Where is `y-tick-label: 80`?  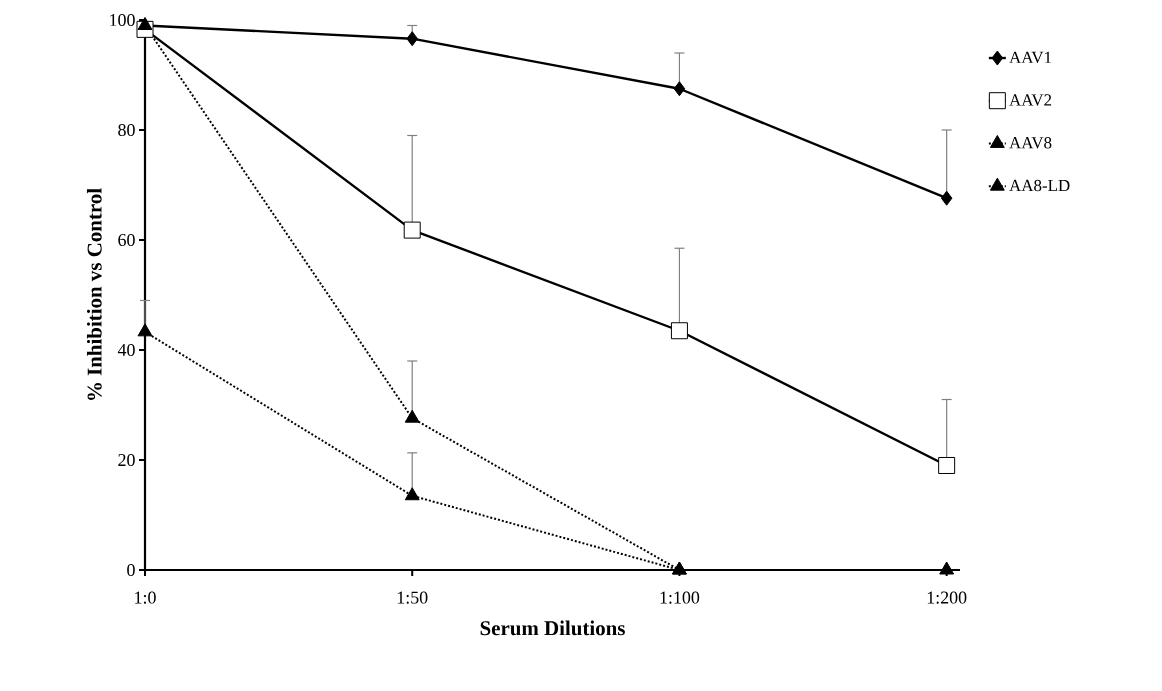 y-tick-label: 80 is located at coordinates (126, 130).